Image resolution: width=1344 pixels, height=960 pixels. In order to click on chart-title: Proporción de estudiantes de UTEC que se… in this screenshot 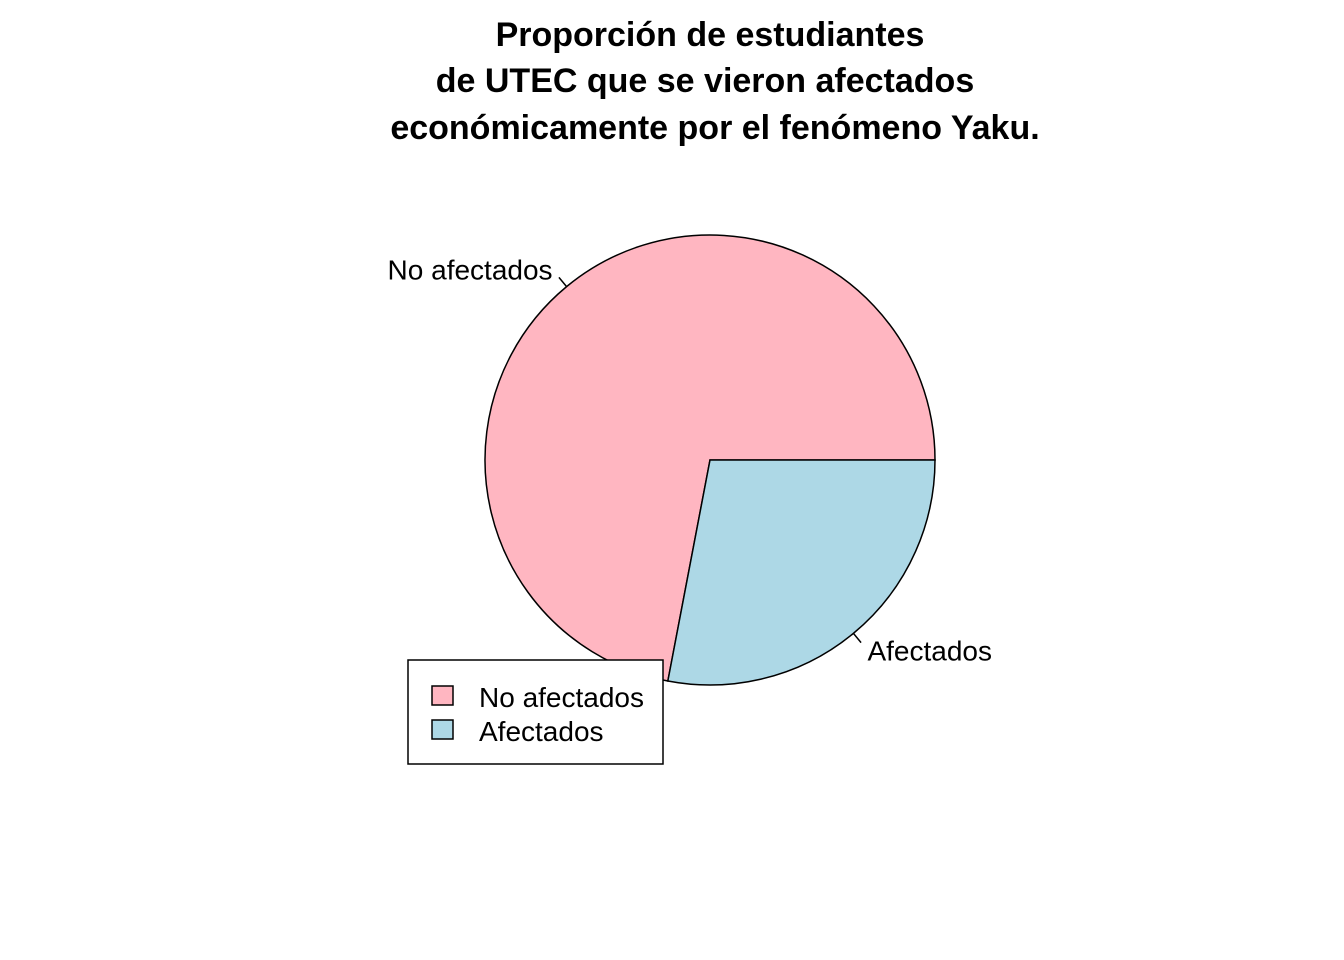, I will do `click(714, 81)`.